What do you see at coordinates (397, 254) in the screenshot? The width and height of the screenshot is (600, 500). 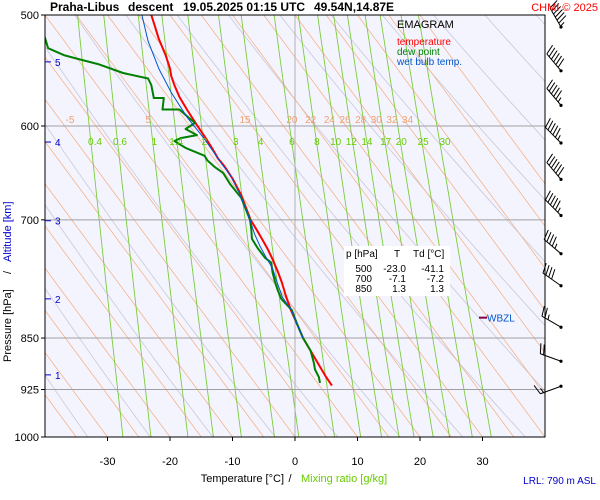 I see `table-header-t: T` at bounding box center [397, 254].